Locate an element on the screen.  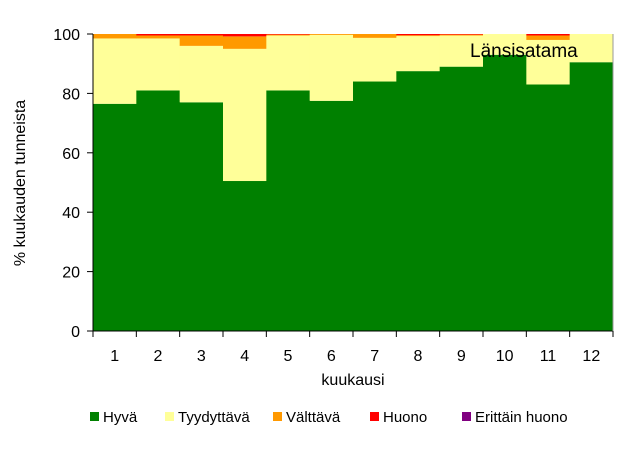
bar-segment-hyvä-1 is located at coordinates (115, 217).